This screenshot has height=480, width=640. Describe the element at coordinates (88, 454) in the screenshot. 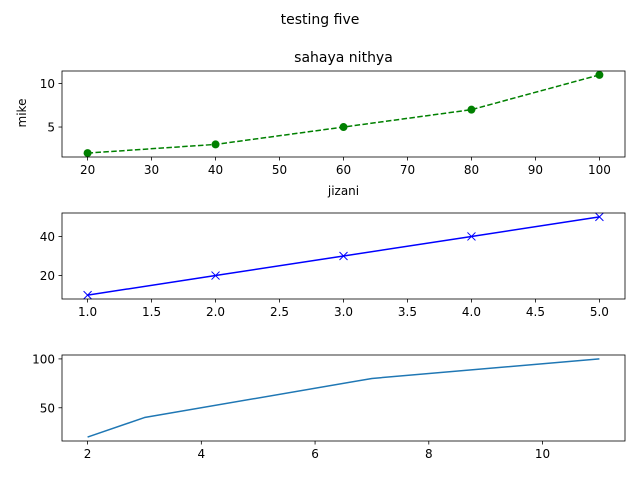

I see `x-tick-label: 2` at that location.